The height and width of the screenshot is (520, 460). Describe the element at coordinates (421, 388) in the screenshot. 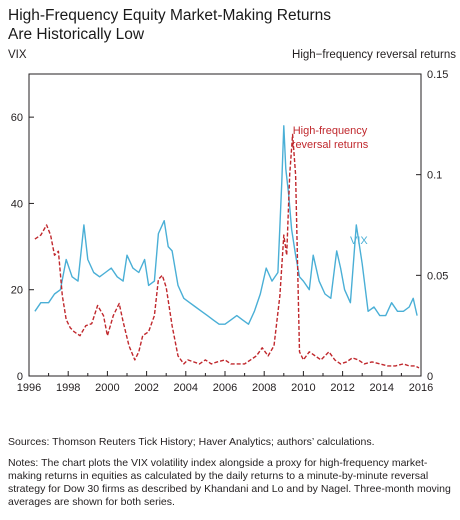

I see `x-tick-label: 2016` at that location.